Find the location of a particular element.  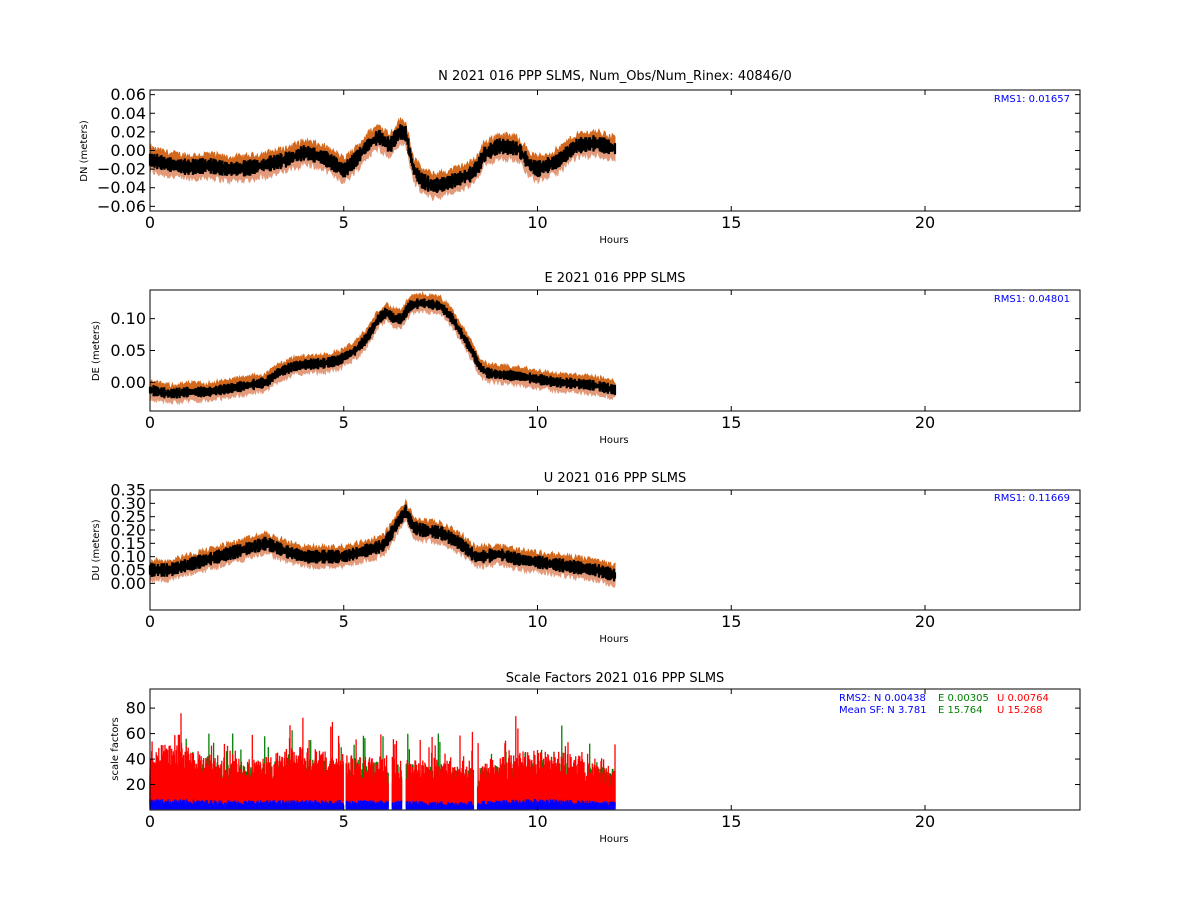

panel-n-xlabel: Hours is located at coordinates (613, 240).